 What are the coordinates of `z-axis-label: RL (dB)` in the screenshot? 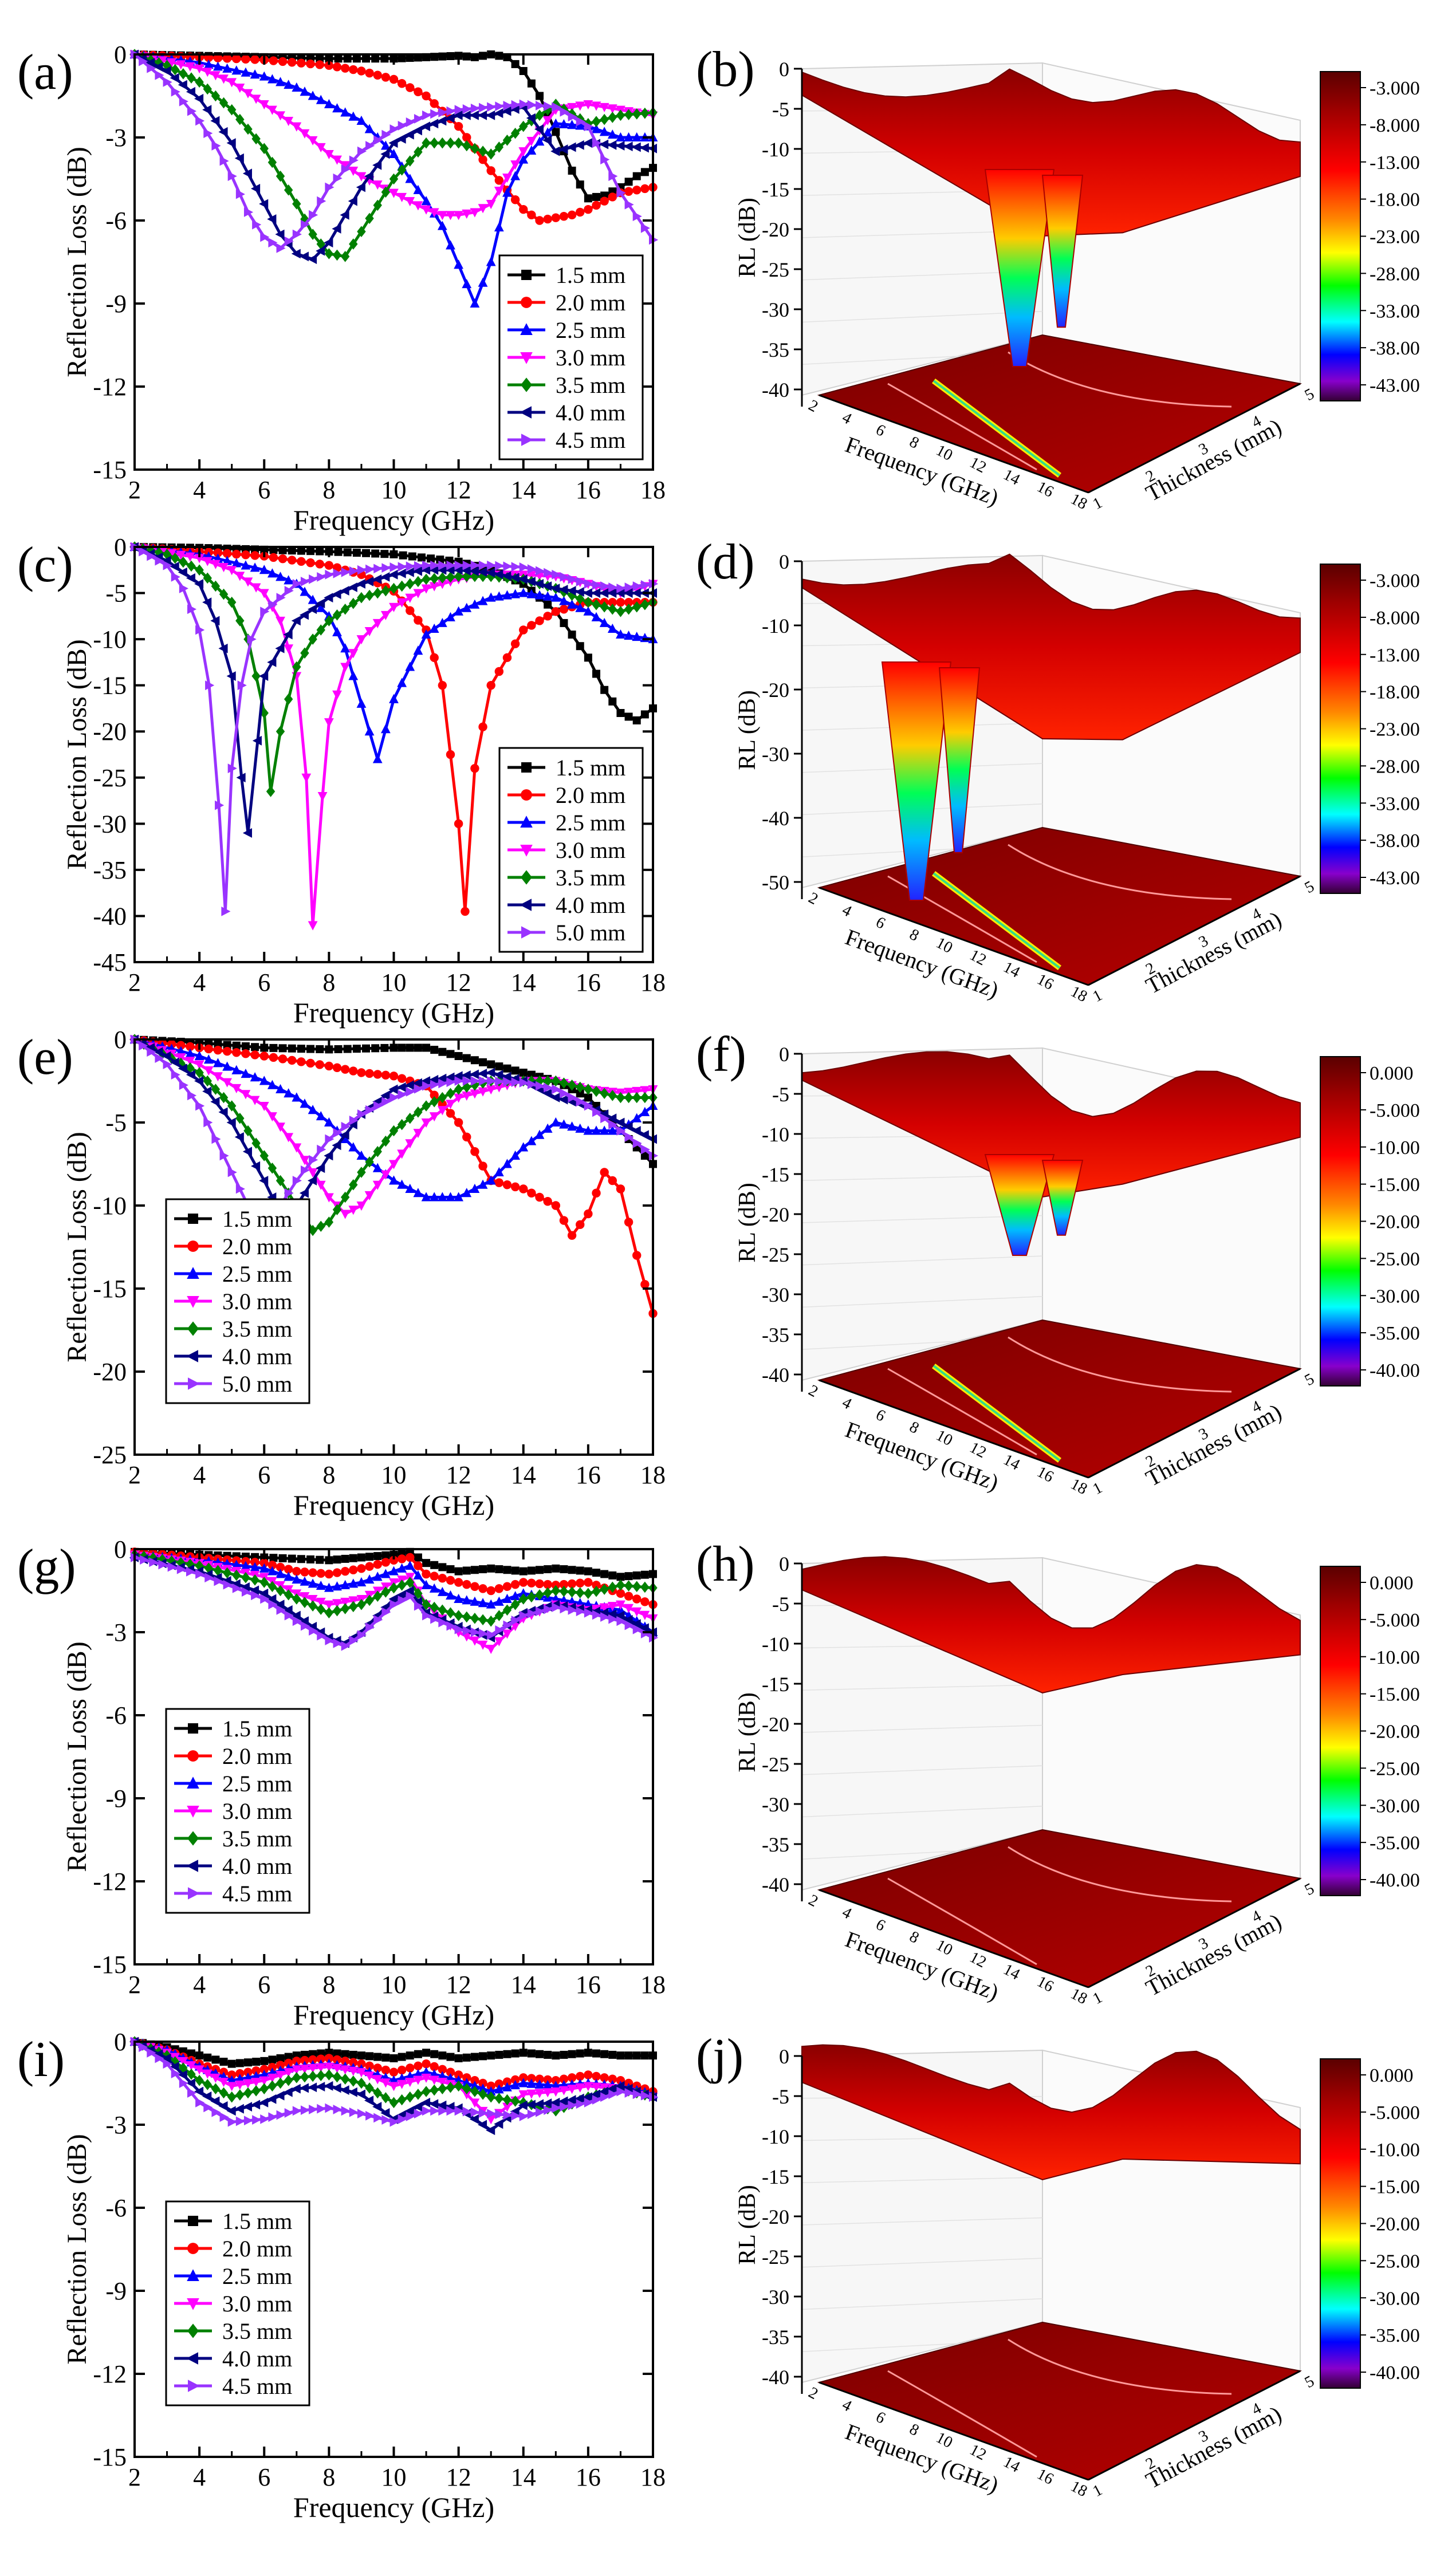 It's located at (747, 1732).